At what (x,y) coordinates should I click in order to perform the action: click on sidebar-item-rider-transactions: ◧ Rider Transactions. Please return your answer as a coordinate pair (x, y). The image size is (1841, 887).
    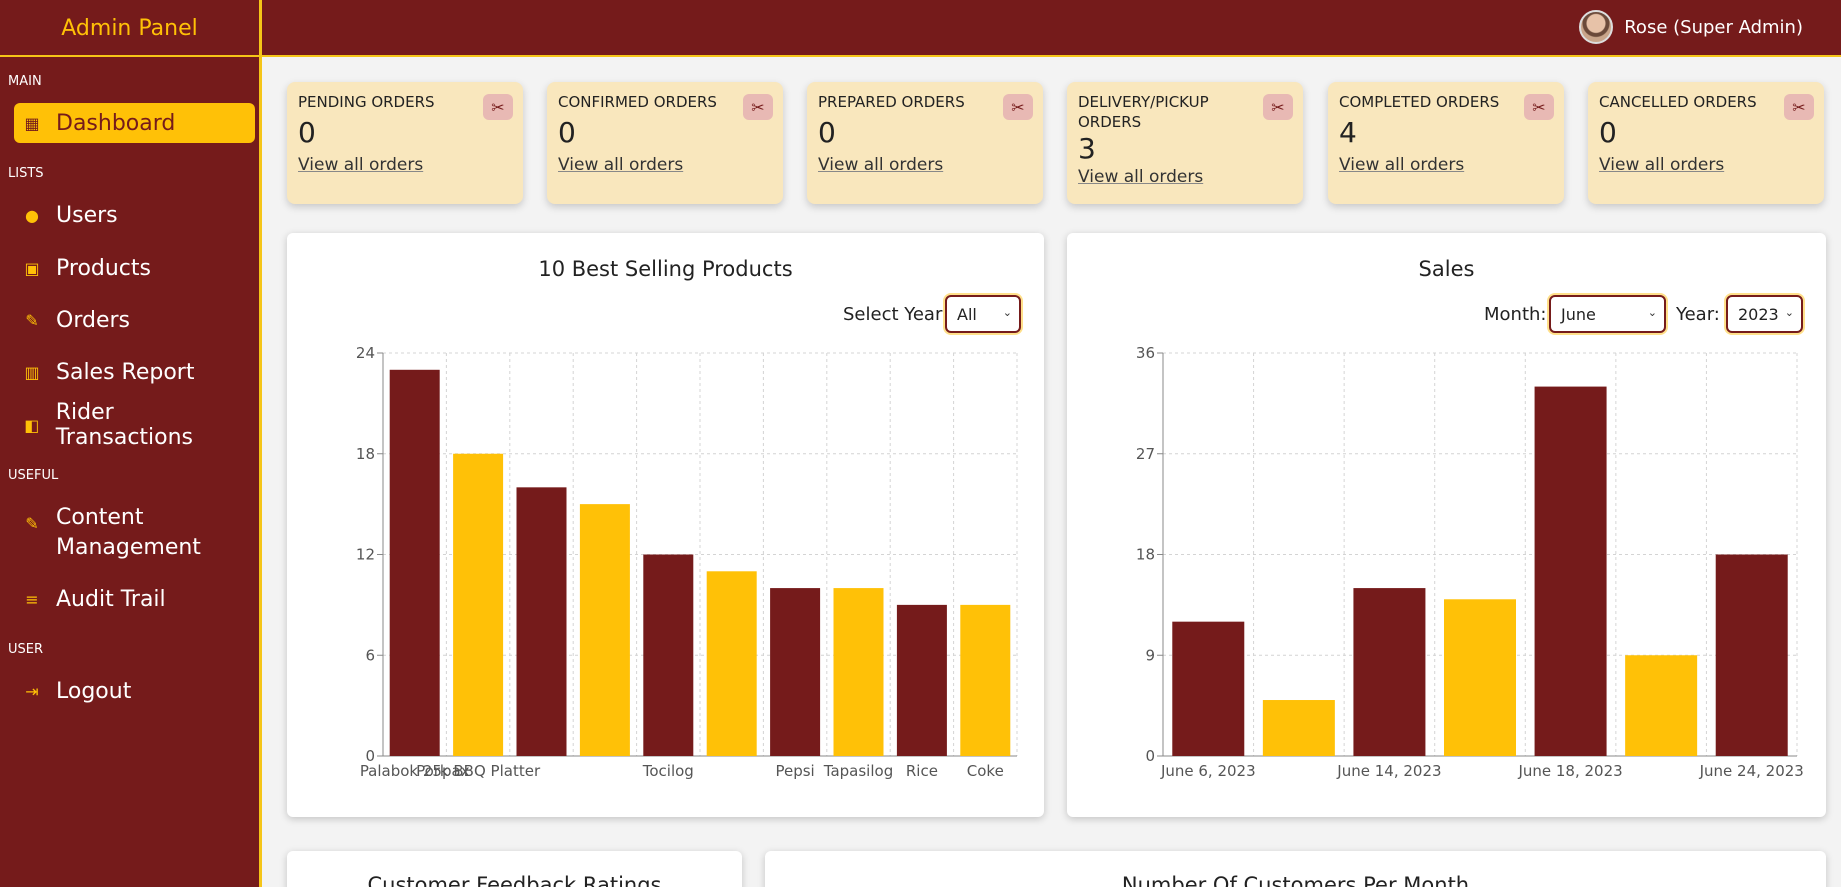
    Looking at the image, I should click on (134, 425).